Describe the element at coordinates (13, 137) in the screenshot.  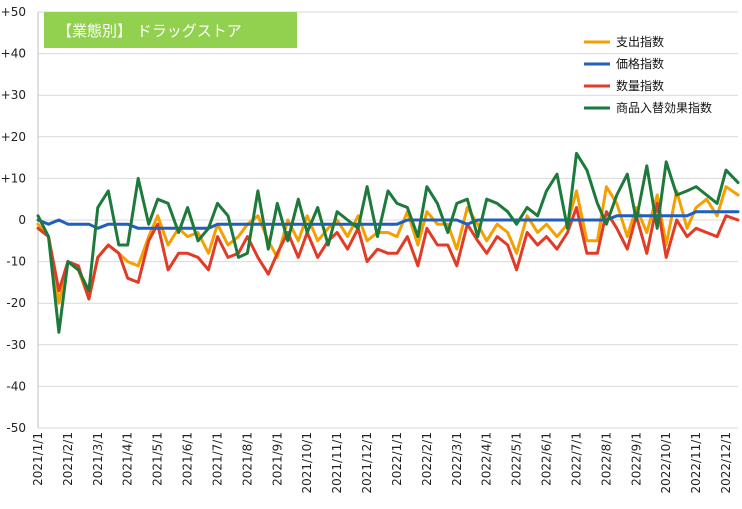
I see `y-tick-label: +20` at that location.